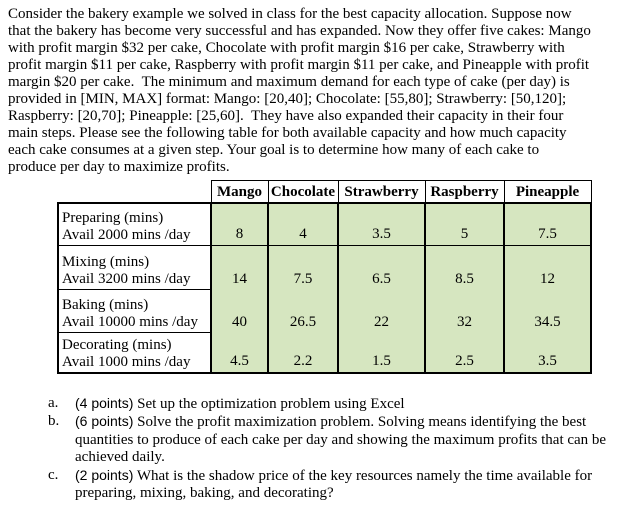 Image resolution: width=641 pixels, height=524 pixels. Describe the element at coordinates (381, 267) in the screenshot. I see `capacity-cell: 6.5` at that location.